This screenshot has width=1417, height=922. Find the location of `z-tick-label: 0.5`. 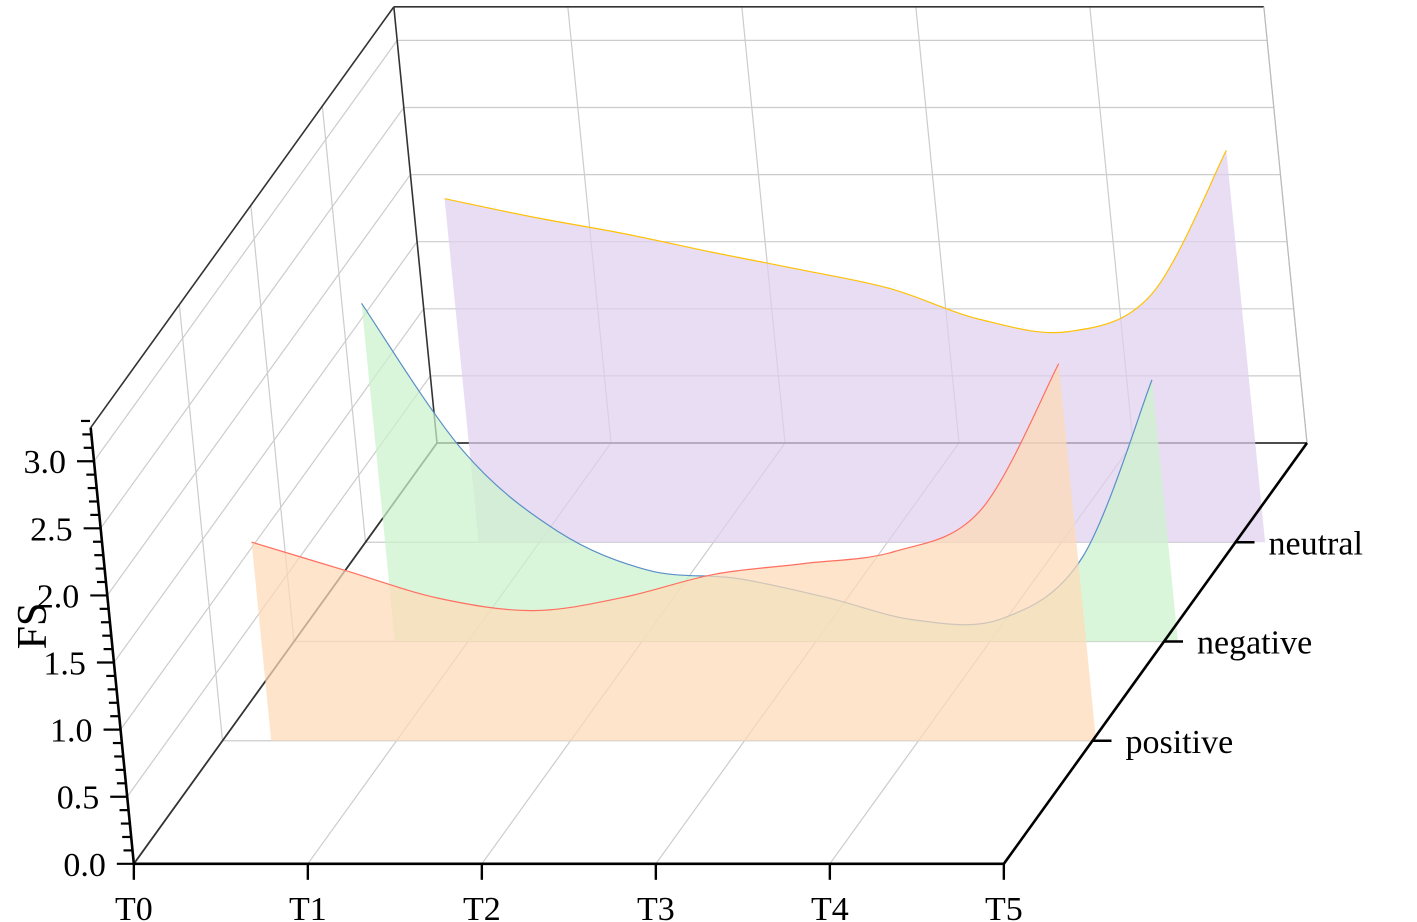

z-tick-label: 0.5 is located at coordinates (78, 798).